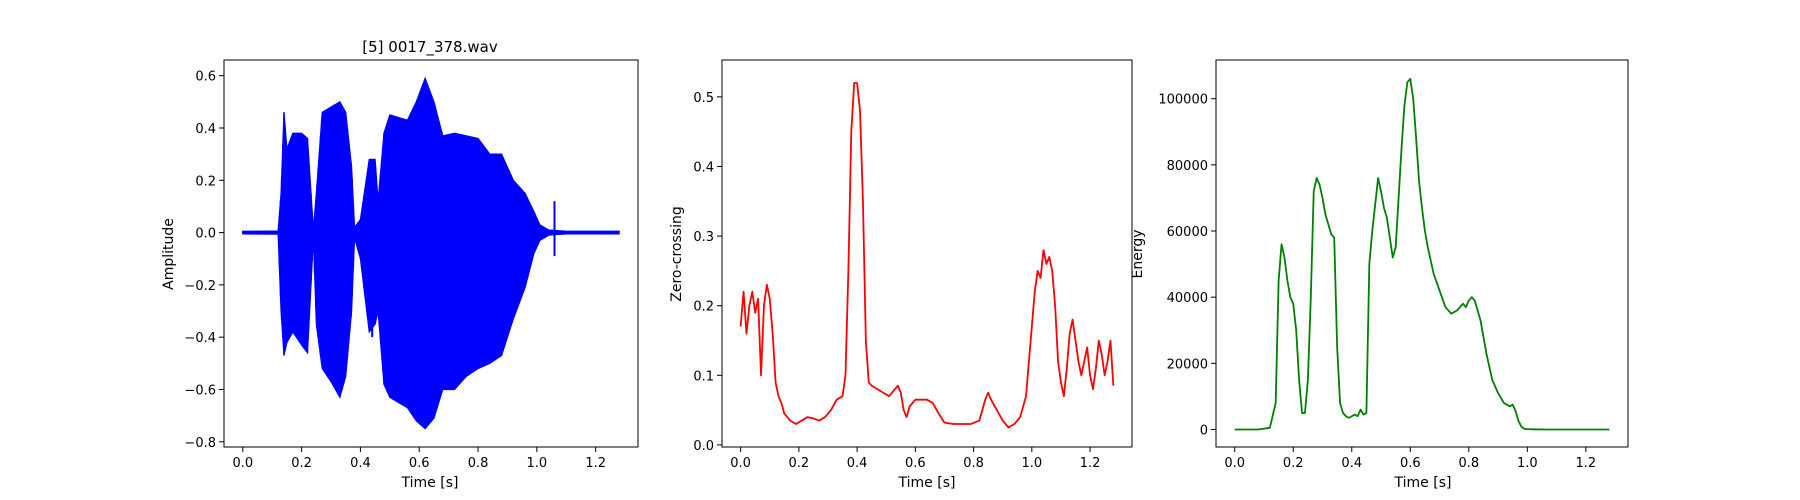  I want to click on zero-crossing-x-tick-label: 1.2, so click(1090, 463).